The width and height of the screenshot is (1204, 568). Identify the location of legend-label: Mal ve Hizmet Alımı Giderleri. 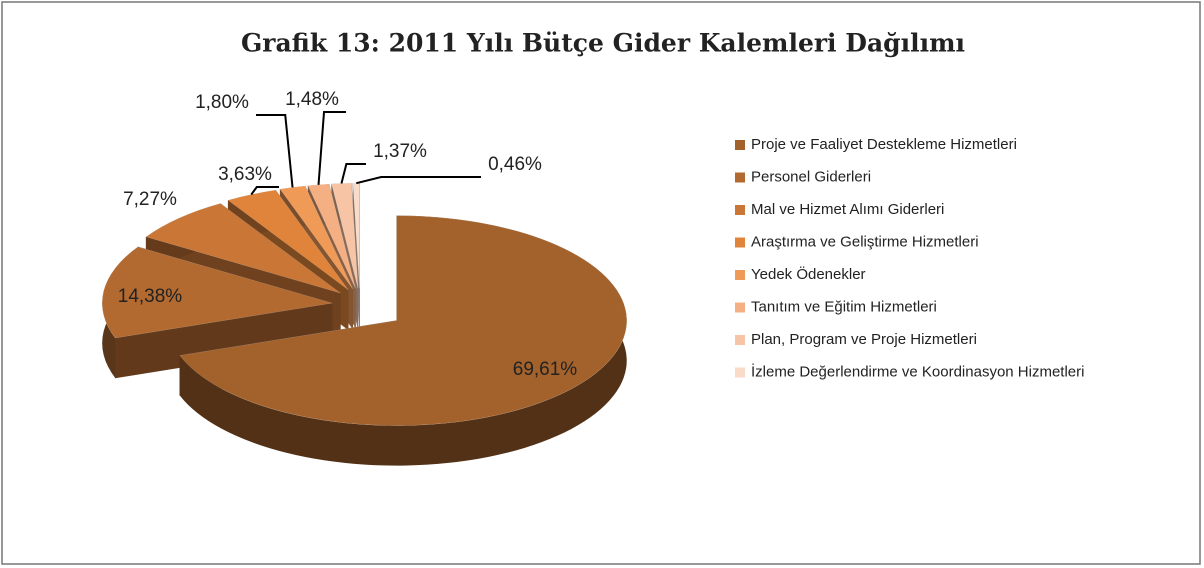
(847, 209).